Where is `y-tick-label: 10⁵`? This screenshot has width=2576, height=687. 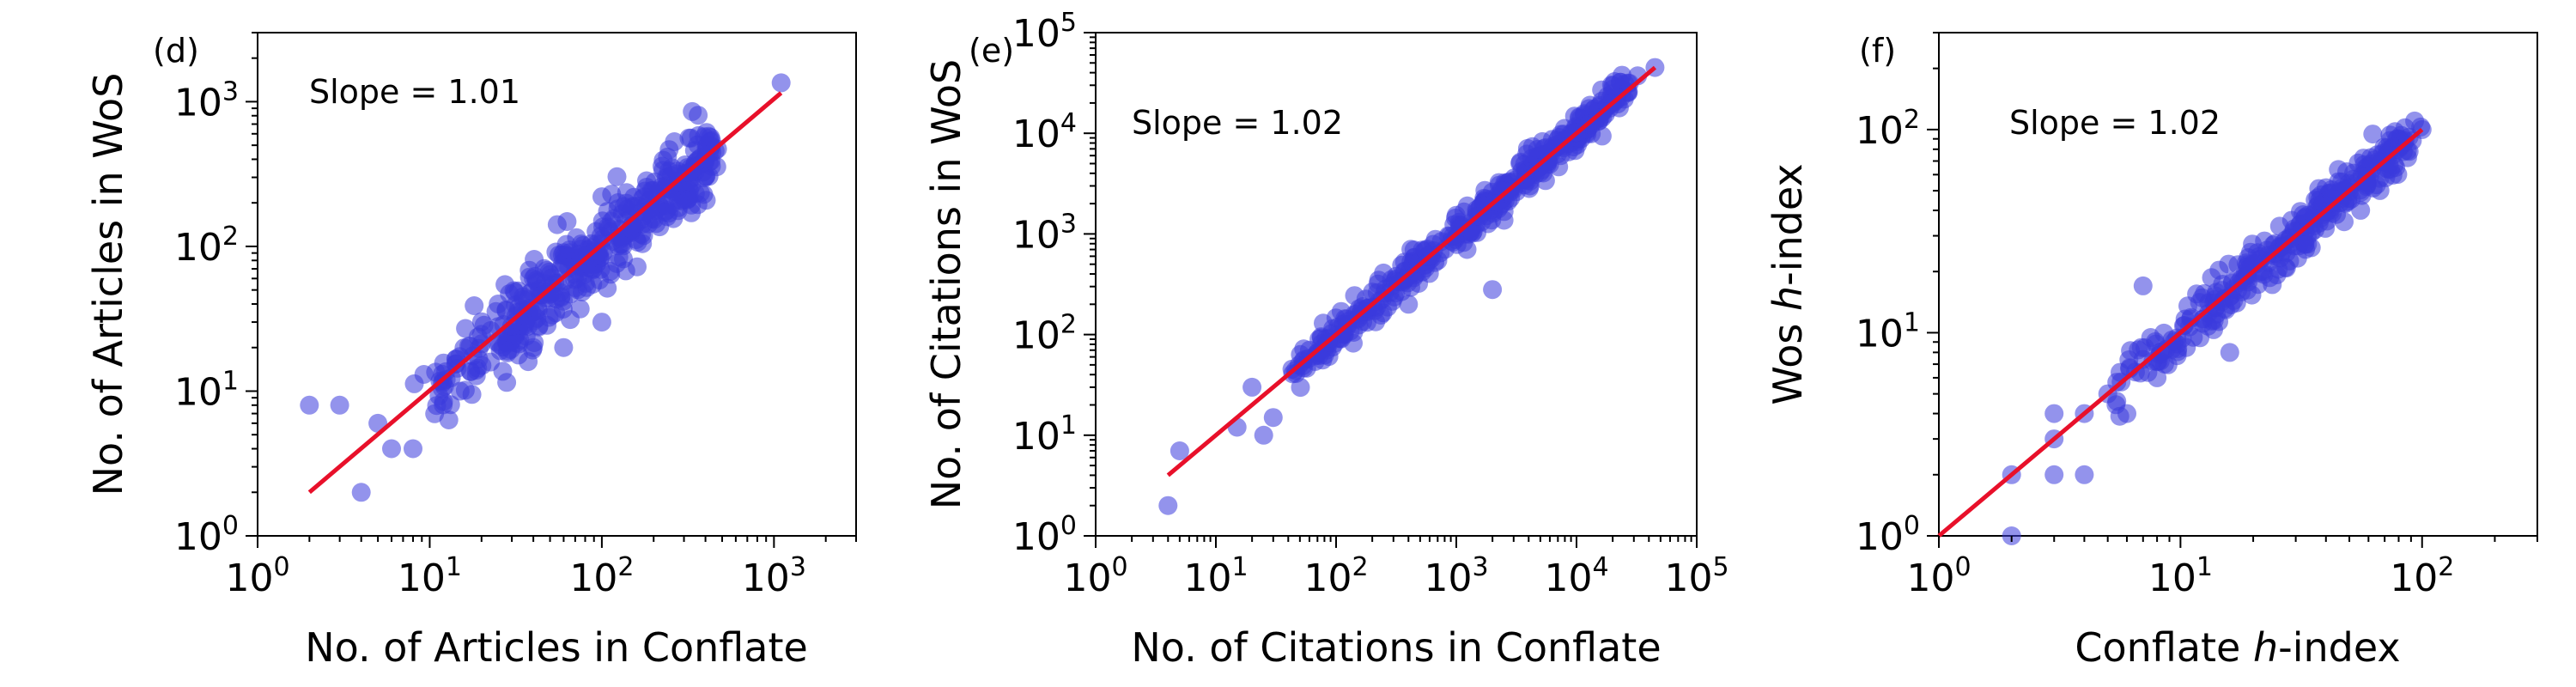 y-tick-label: 10⁵ is located at coordinates (1045, 32).